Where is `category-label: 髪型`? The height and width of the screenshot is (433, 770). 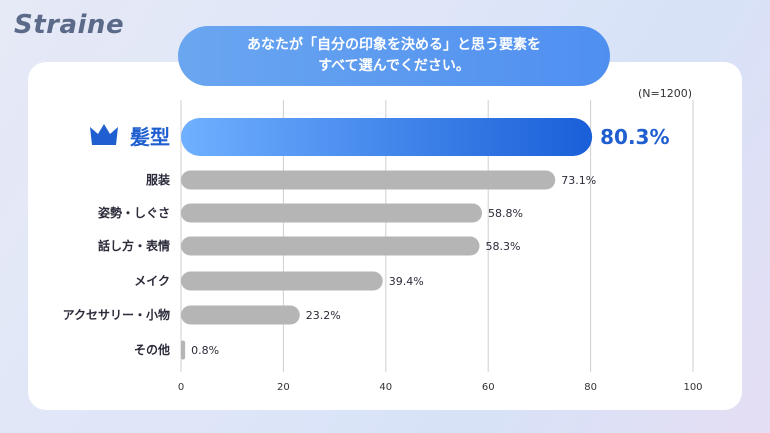
category-label: 髪型 is located at coordinates (149, 137).